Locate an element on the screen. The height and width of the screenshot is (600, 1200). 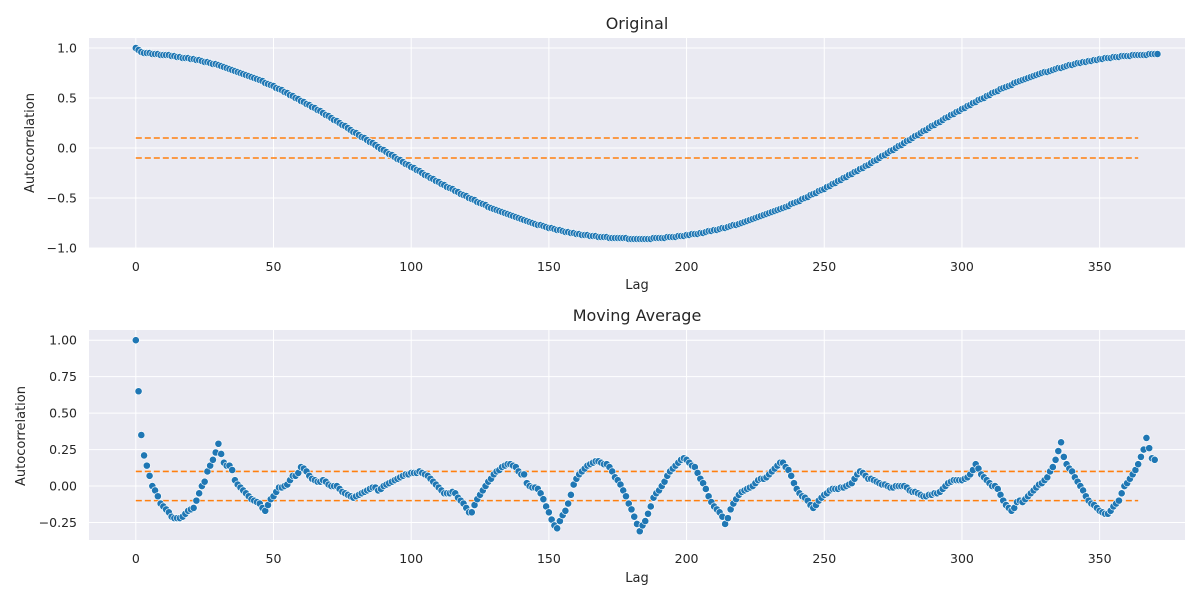
y-tick-label: 1.00 is located at coordinates (63, 340).